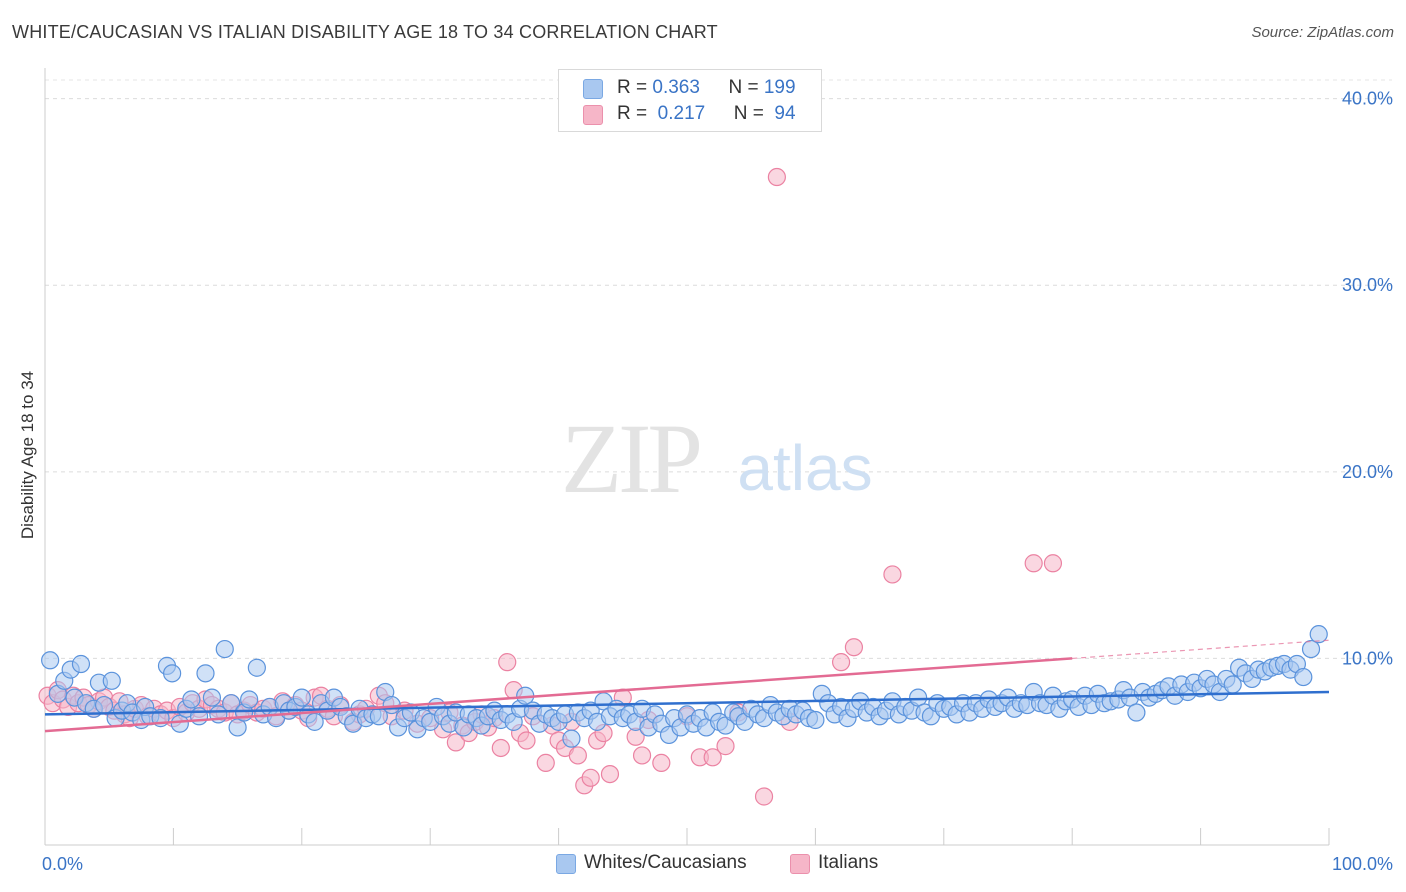 This screenshot has height=892, width=1406. I want to click on source-credit: Source: ZipAtlas.com, so click(1322, 32).